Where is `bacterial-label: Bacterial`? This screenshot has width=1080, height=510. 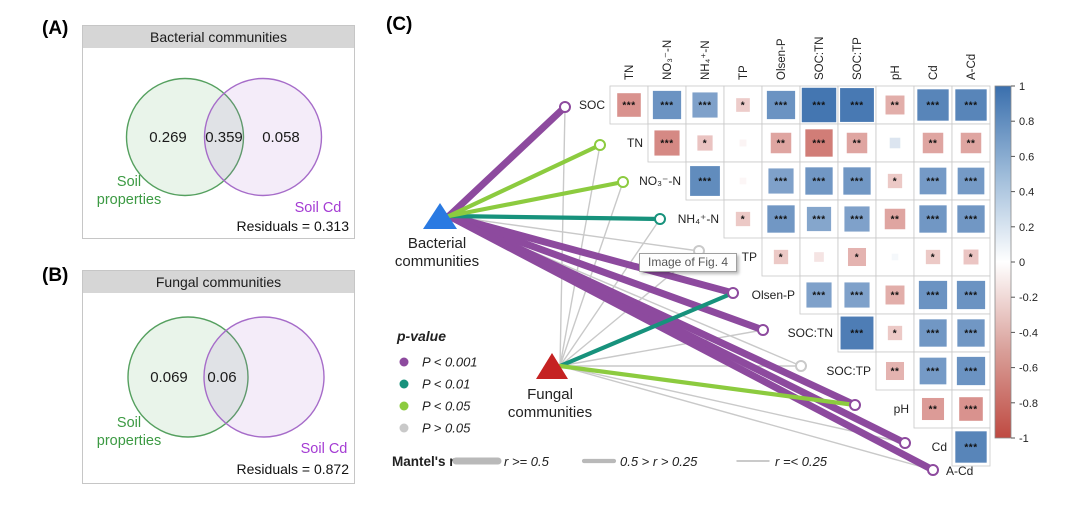 bacterial-label: Bacterial is located at coordinates (437, 243).